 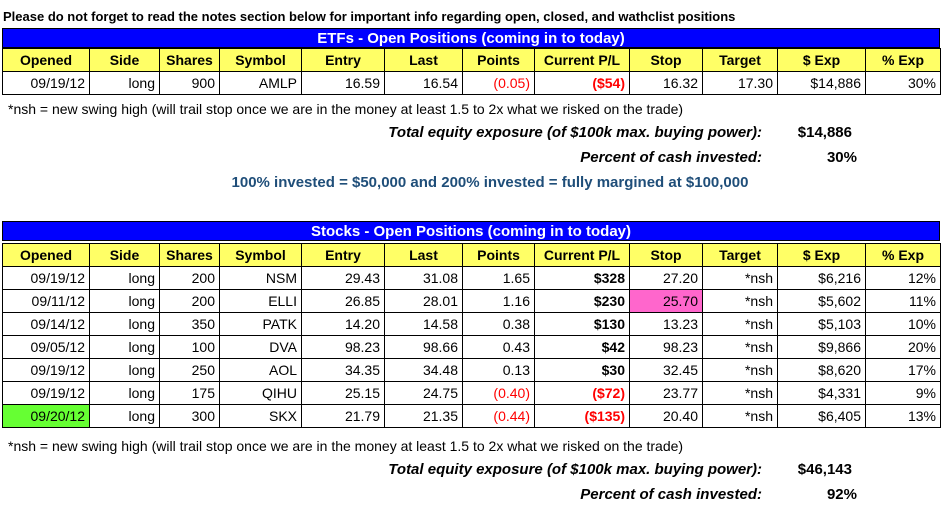 What do you see at coordinates (189, 324) in the screenshot?
I see `shares: 350` at bounding box center [189, 324].